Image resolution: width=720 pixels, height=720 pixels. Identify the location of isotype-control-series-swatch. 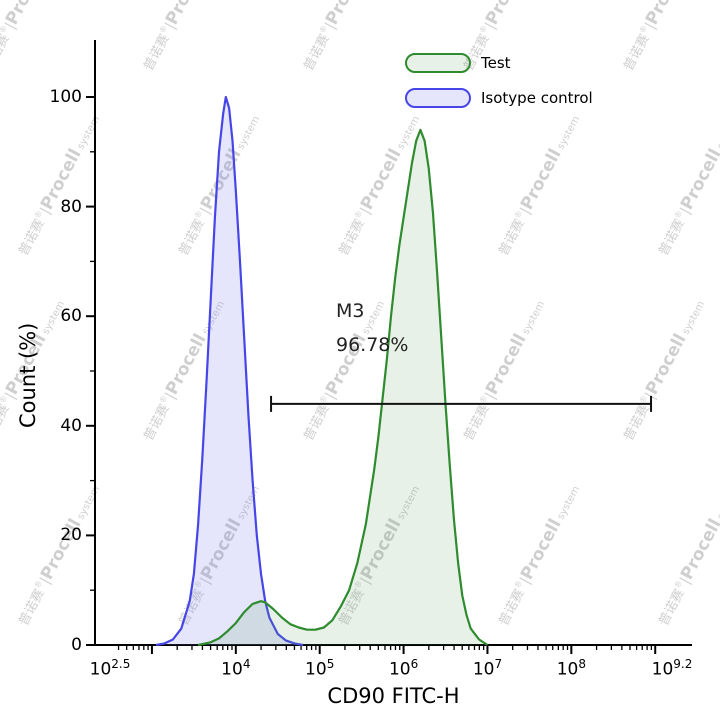
(438, 98).